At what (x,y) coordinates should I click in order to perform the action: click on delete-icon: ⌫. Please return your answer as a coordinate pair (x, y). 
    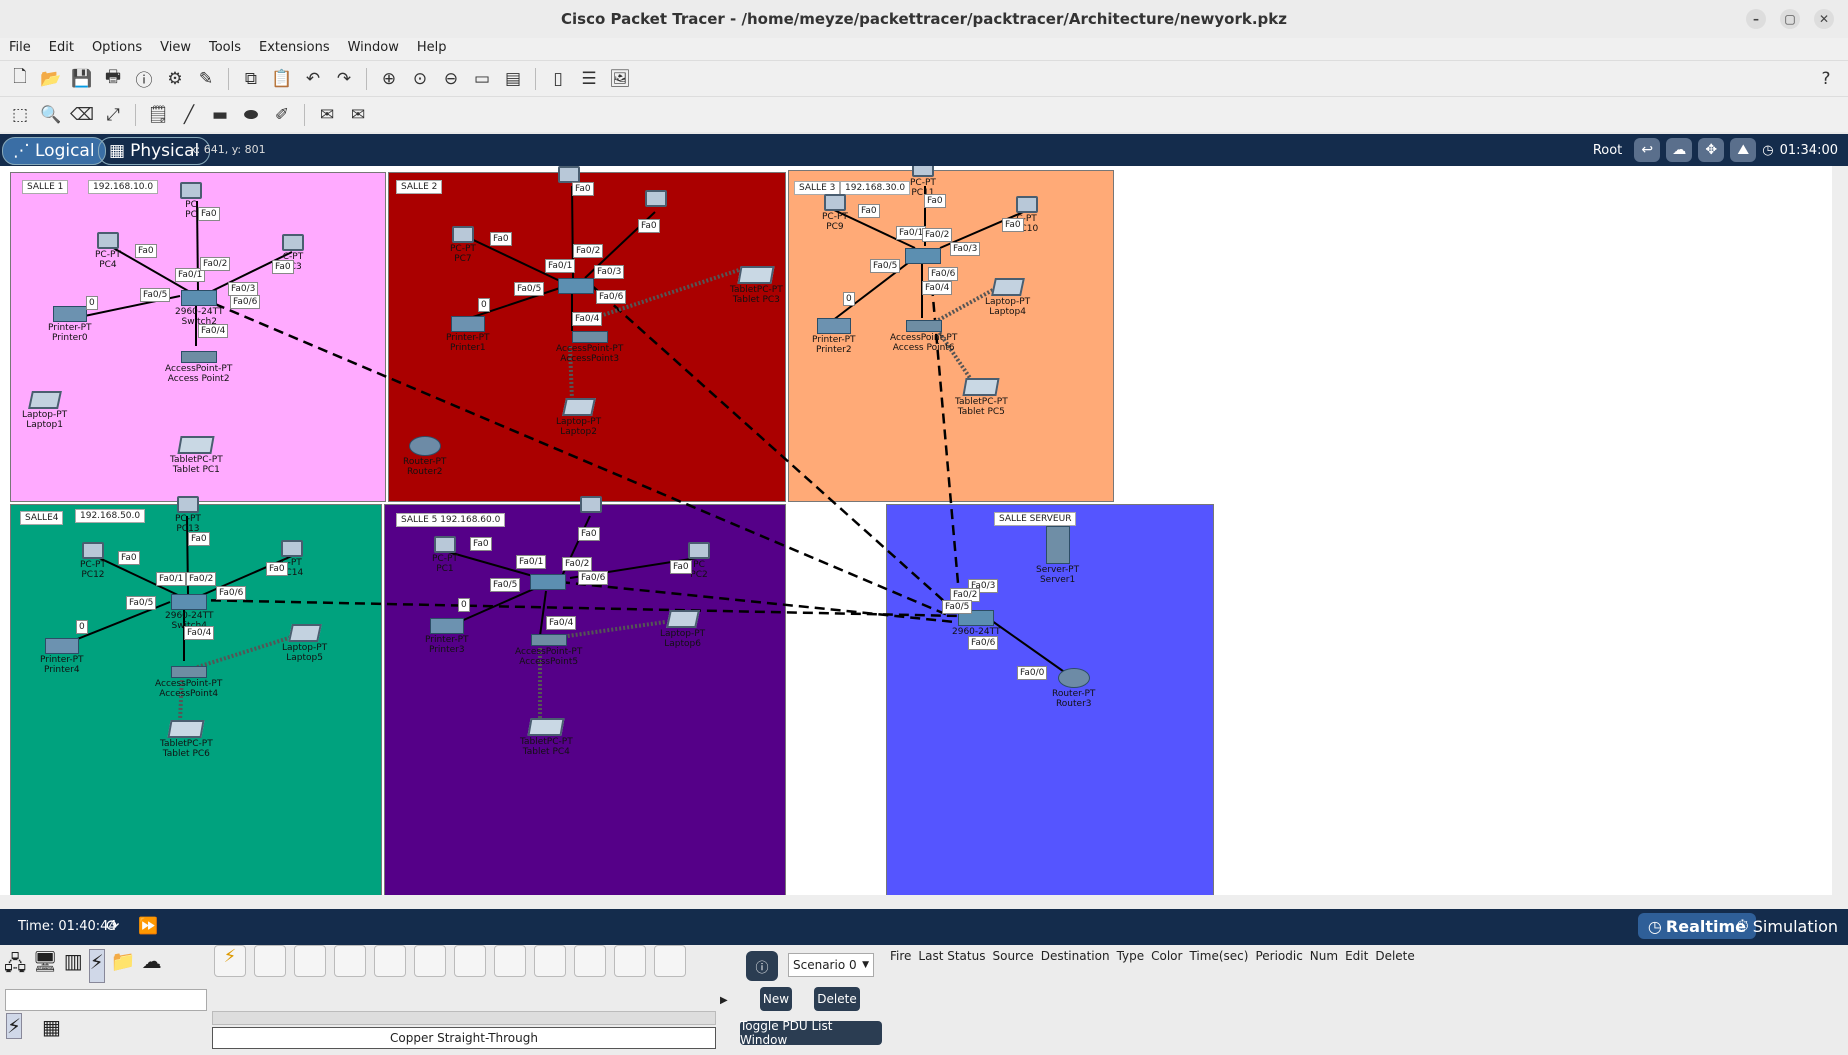
    Looking at the image, I should click on (82, 114).